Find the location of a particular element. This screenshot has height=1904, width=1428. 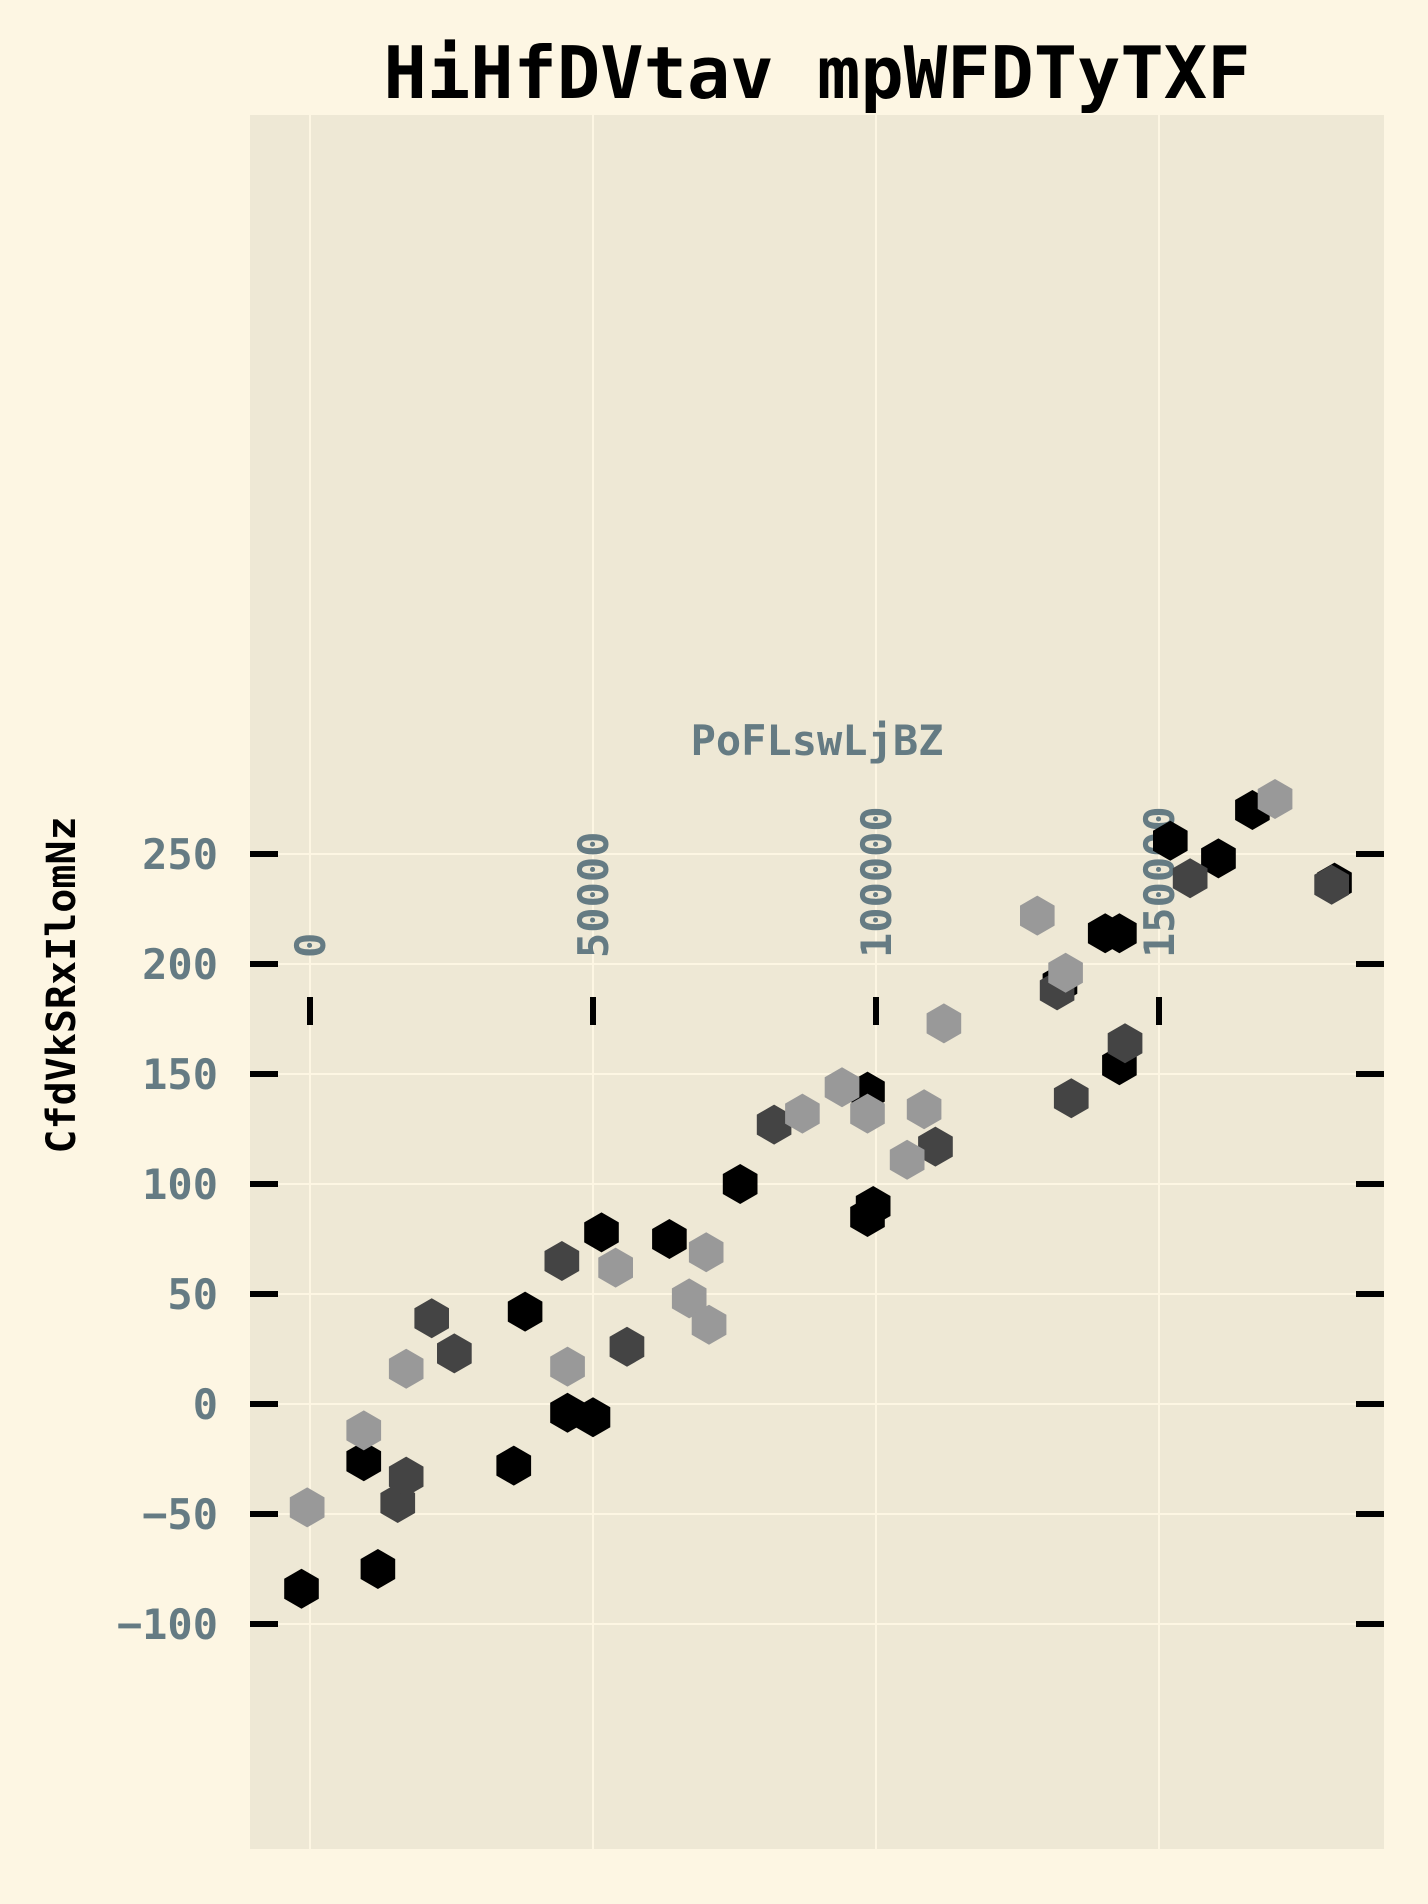

x-tick-label: 100000 is located at coordinates (876, 882).